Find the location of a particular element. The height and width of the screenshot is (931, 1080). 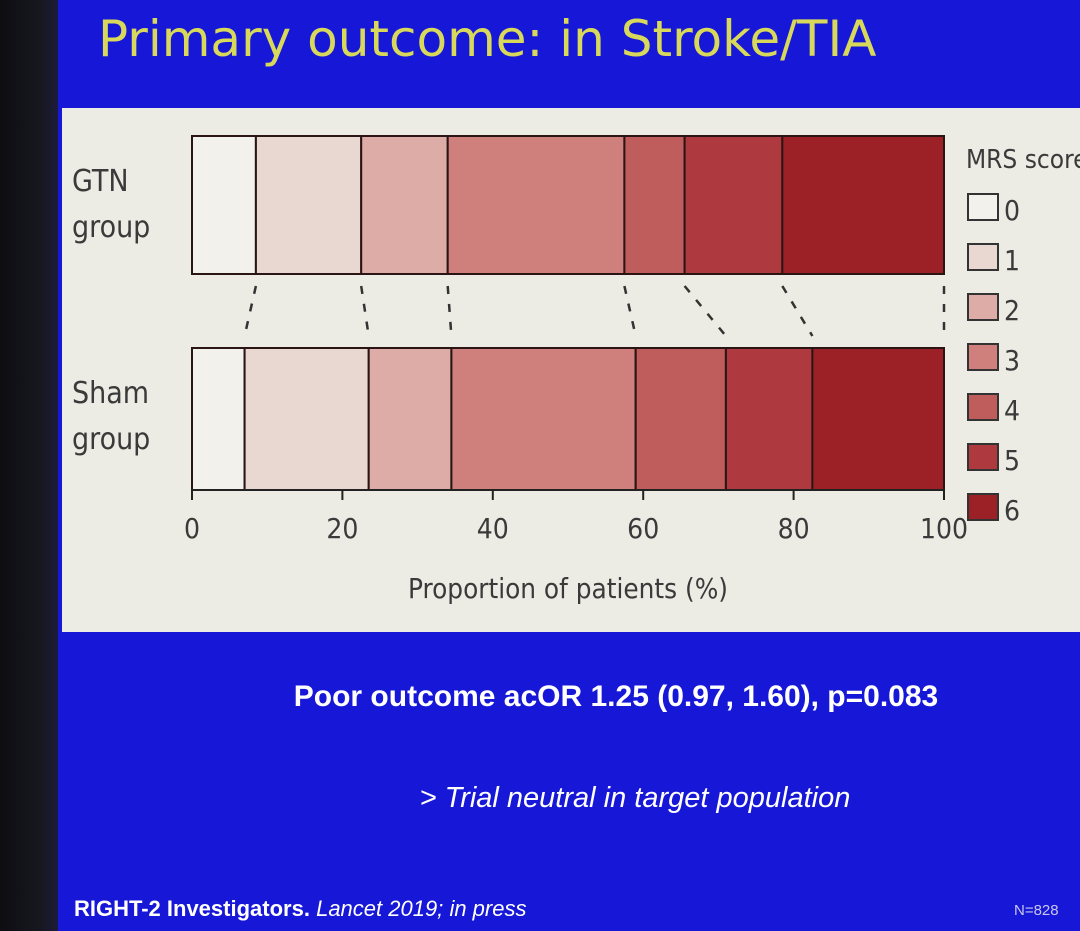

category-label-gtn-line-1: GTN is located at coordinates (100, 181).